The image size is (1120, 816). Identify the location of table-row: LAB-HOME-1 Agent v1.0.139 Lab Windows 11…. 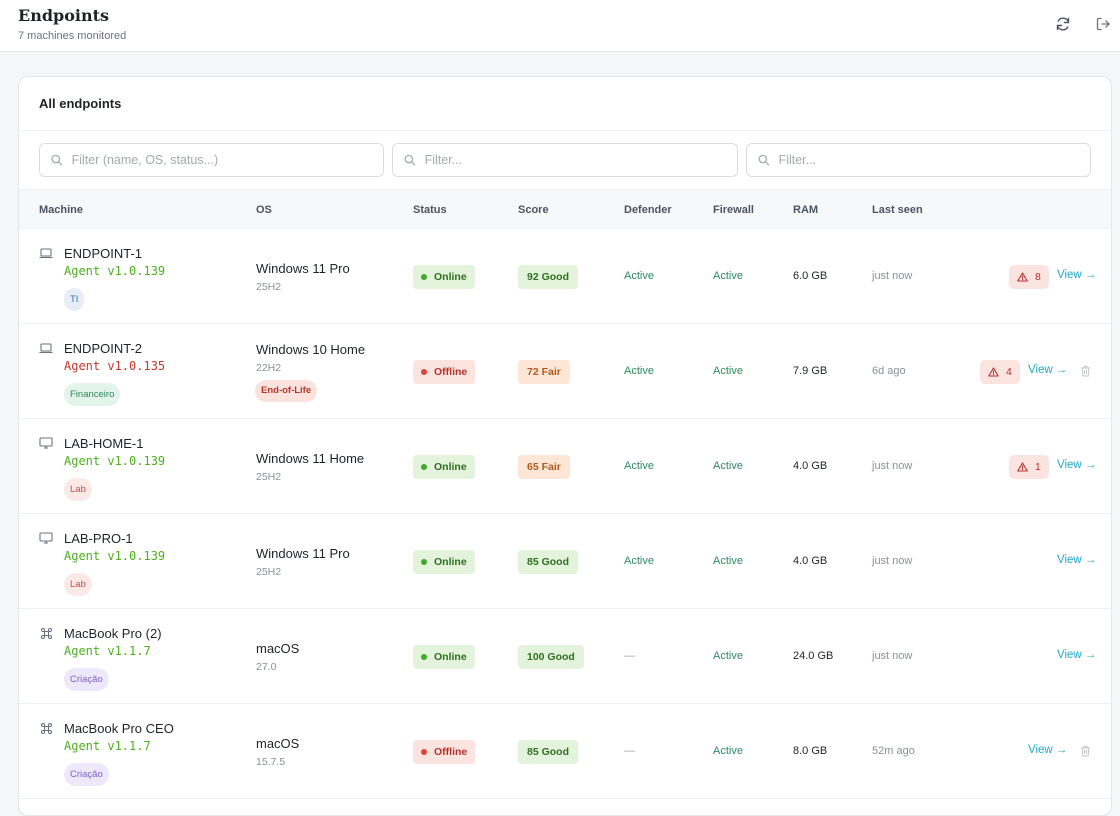
(565, 466).